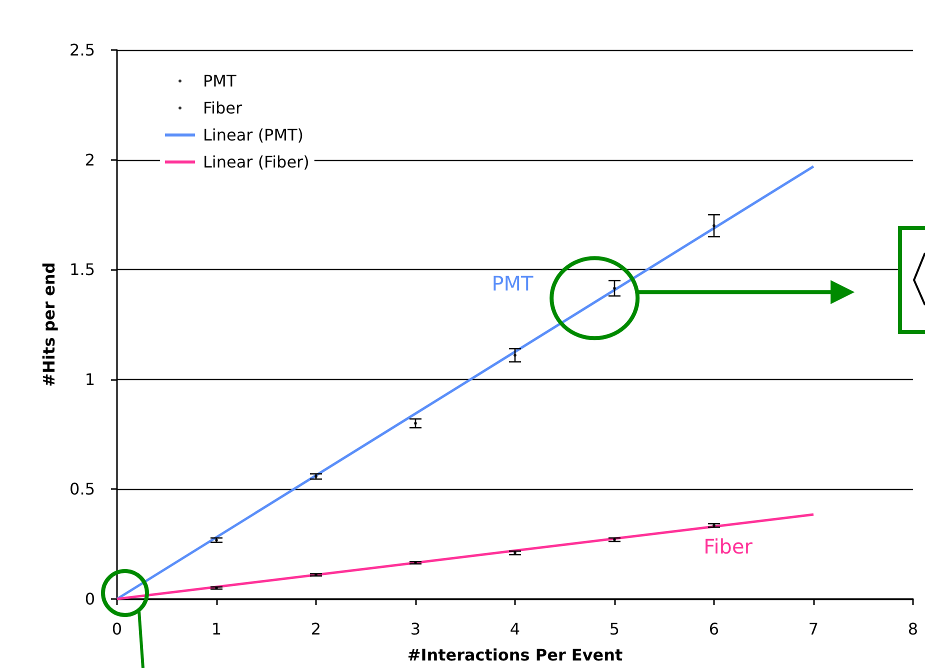 The height and width of the screenshot is (668, 925). Describe the element at coordinates (216, 629) in the screenshot. I see `x-tick-label: 1` at that location.